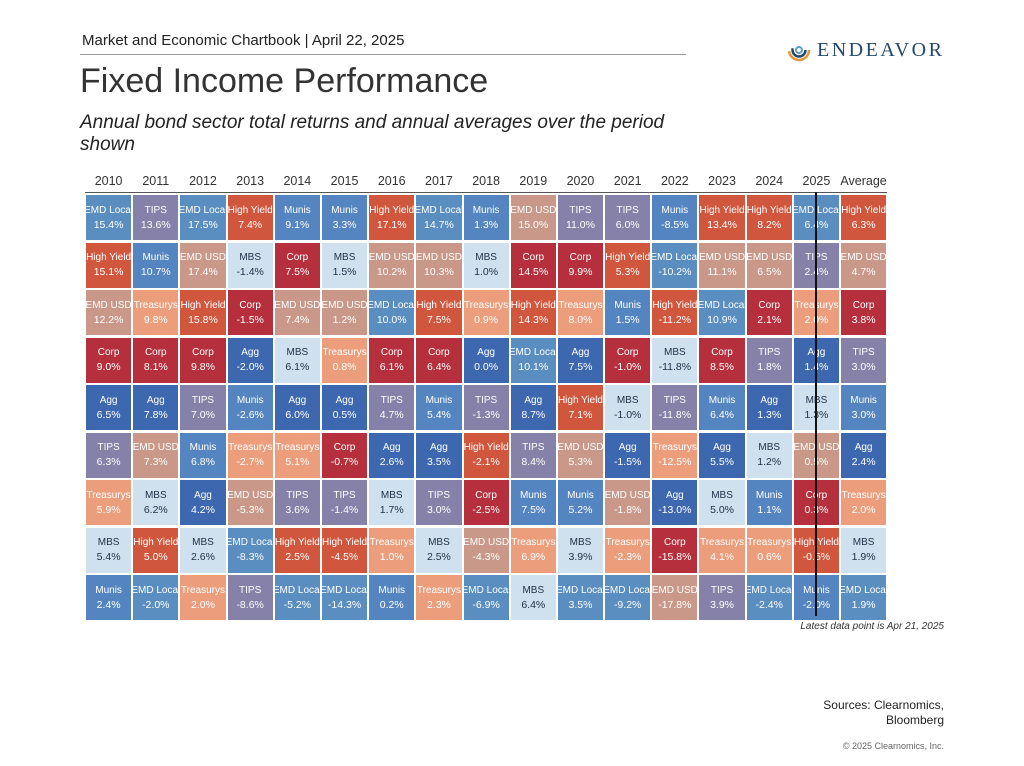 This screenshot has width=1024, height=766. I want to click on cell-value: 8.0%, so click(580, 319).